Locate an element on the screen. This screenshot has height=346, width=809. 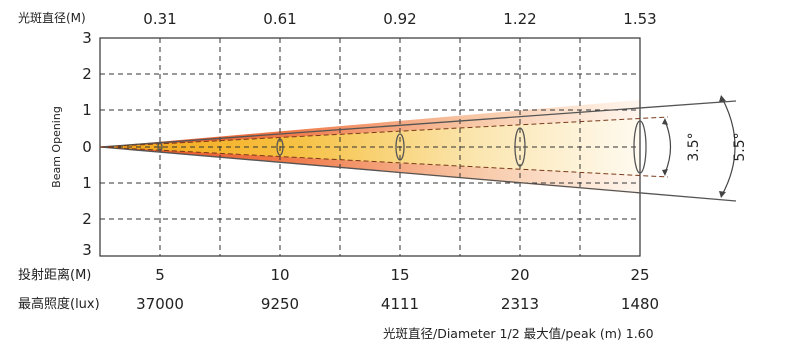
beam-cross-sections is located at coordinates (402, 147).